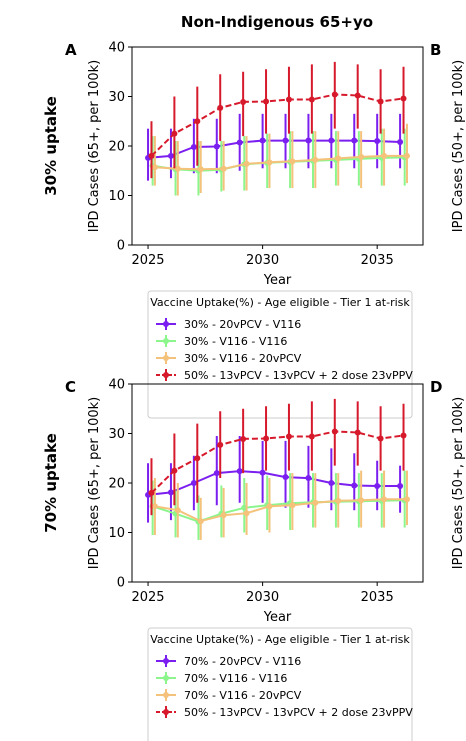 Image resolution: width=466 pixels, height=741 pixels. Describe the element at coordinates (51, 146) in the screenshot. I see `row-label: 30% uptake` at that location.